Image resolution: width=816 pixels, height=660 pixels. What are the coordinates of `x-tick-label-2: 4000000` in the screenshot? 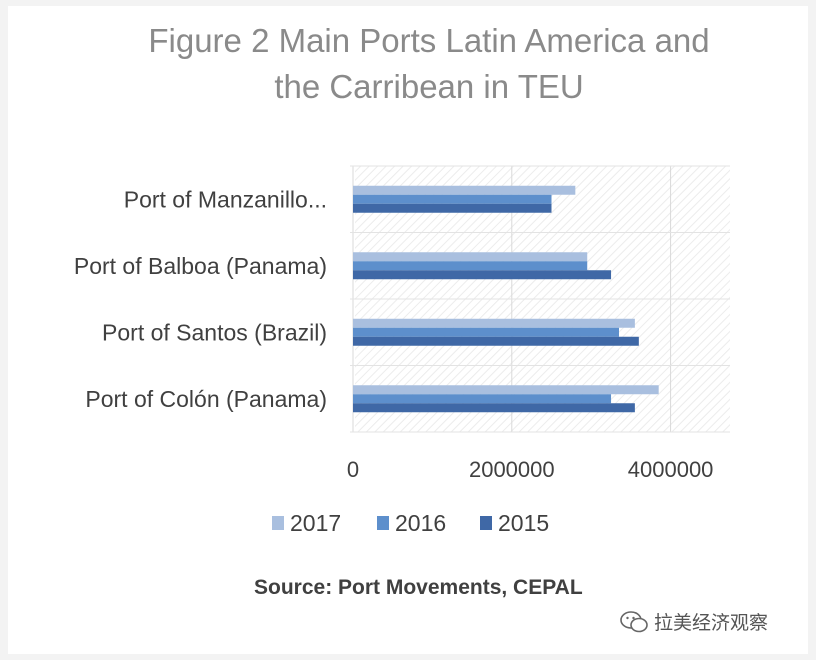 It's located at (671, 469).